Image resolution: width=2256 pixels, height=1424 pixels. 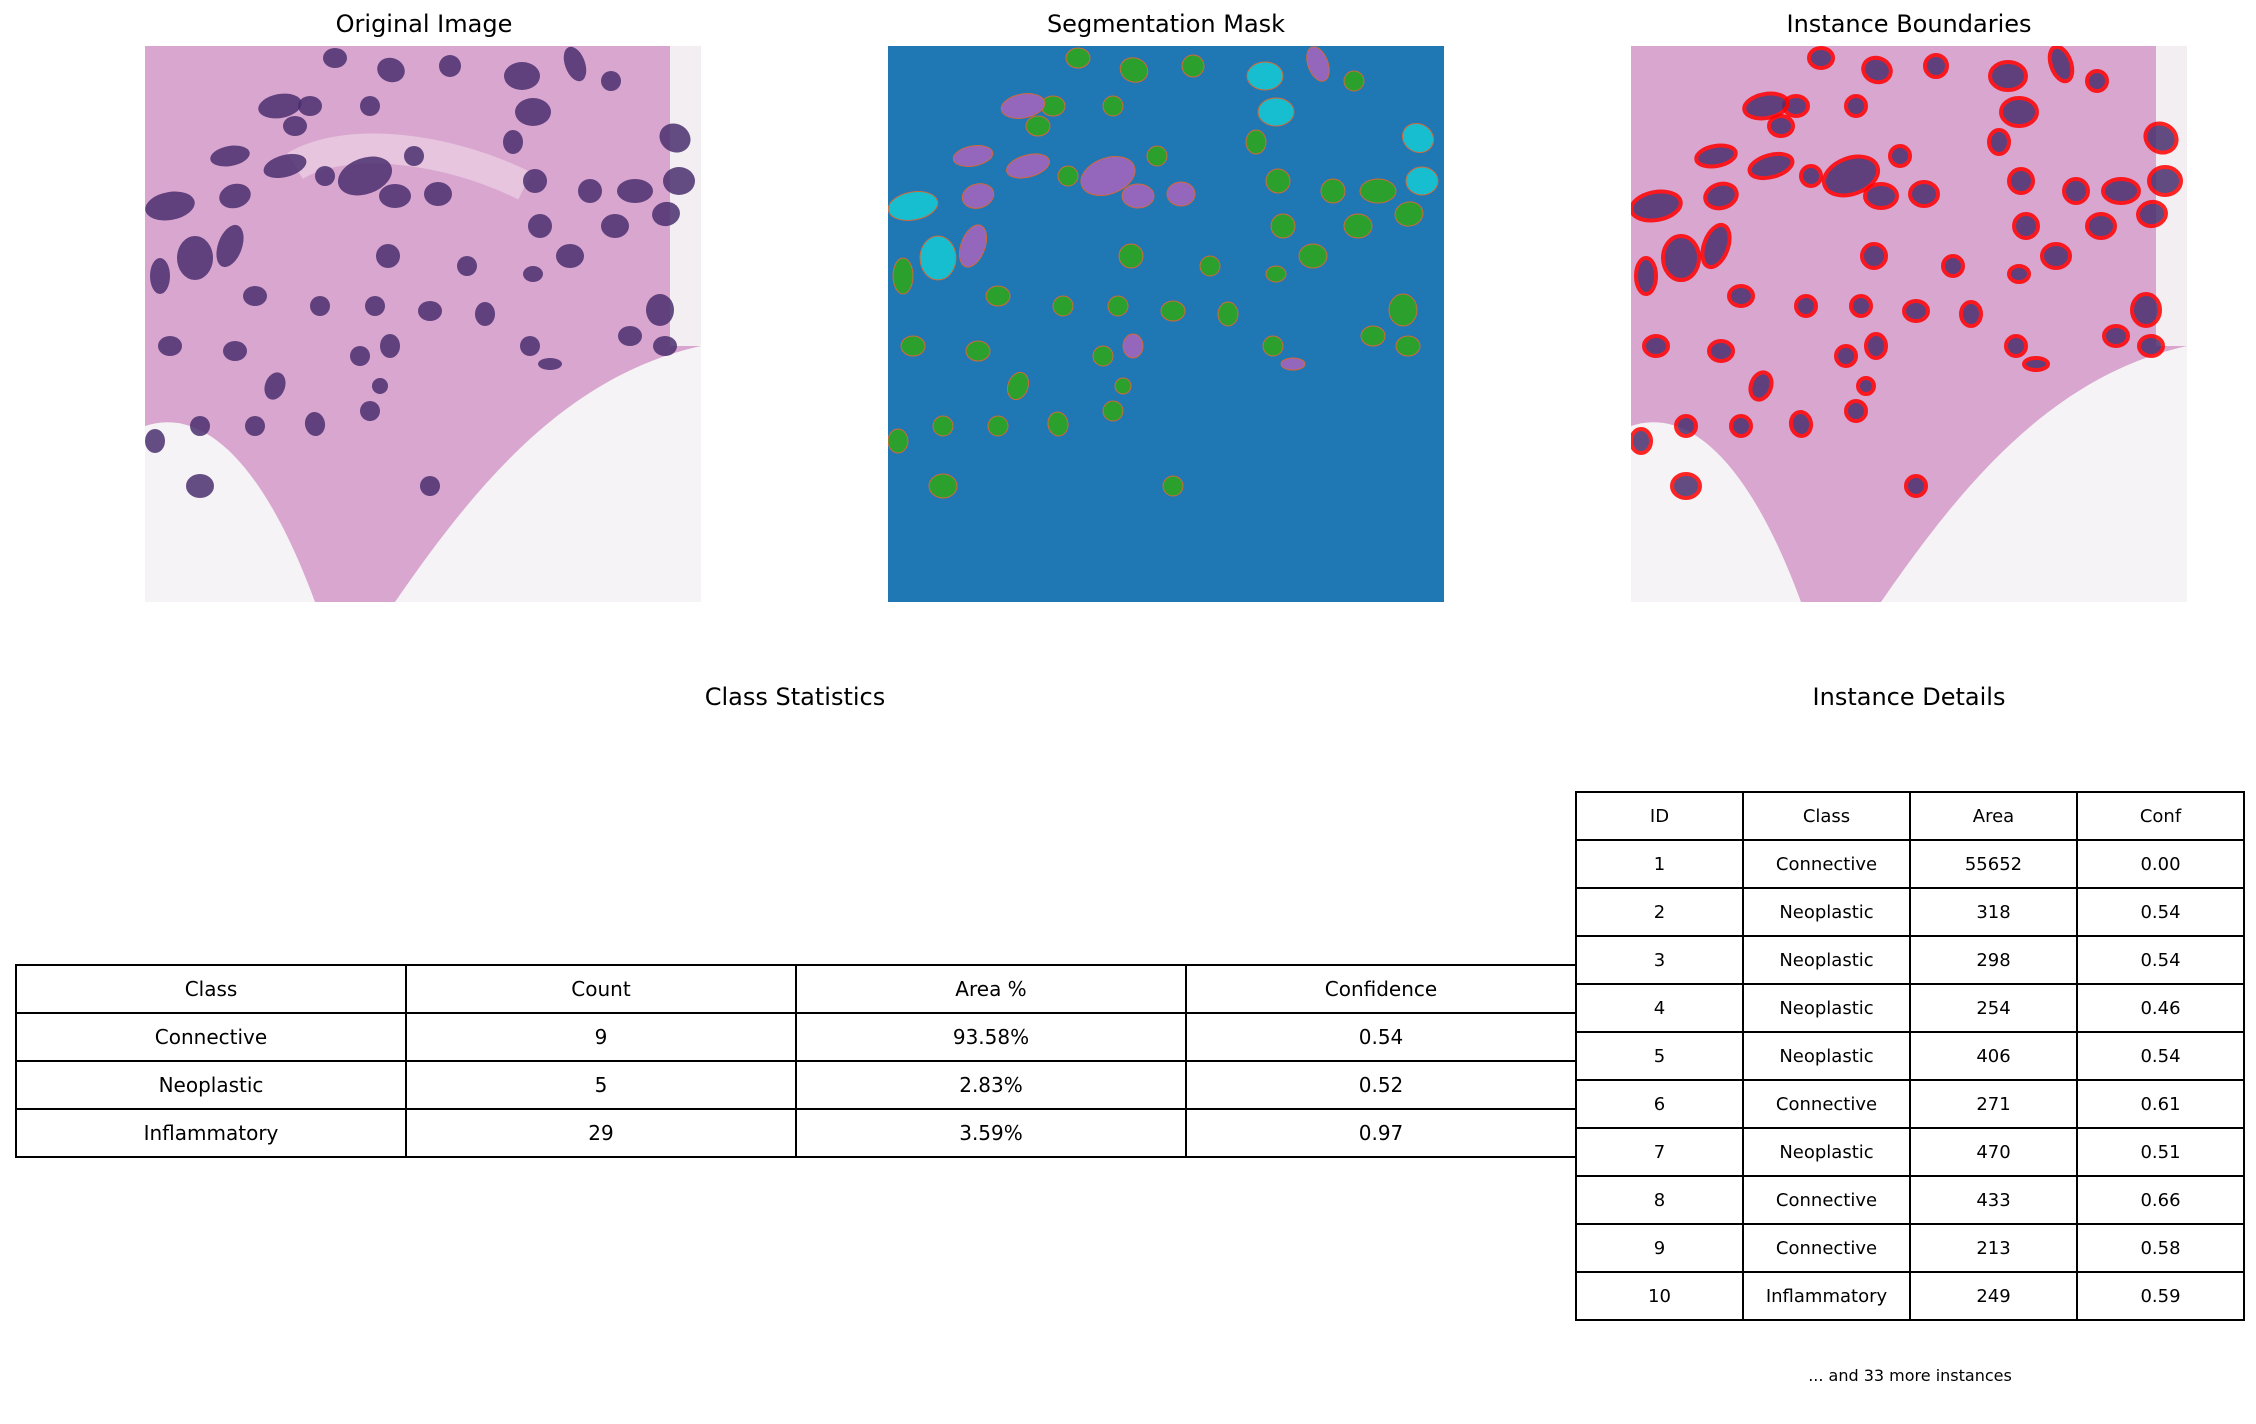 What do you see at coordinates (1909, 324) in the screenshot?
I see `instance-boundaries-canvas` at bounding box center [1909, 324].